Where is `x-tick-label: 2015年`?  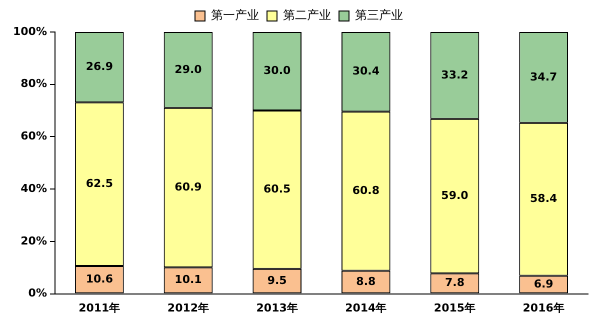
x-tick-label: 2015年 is located at coordinates (455, 307).